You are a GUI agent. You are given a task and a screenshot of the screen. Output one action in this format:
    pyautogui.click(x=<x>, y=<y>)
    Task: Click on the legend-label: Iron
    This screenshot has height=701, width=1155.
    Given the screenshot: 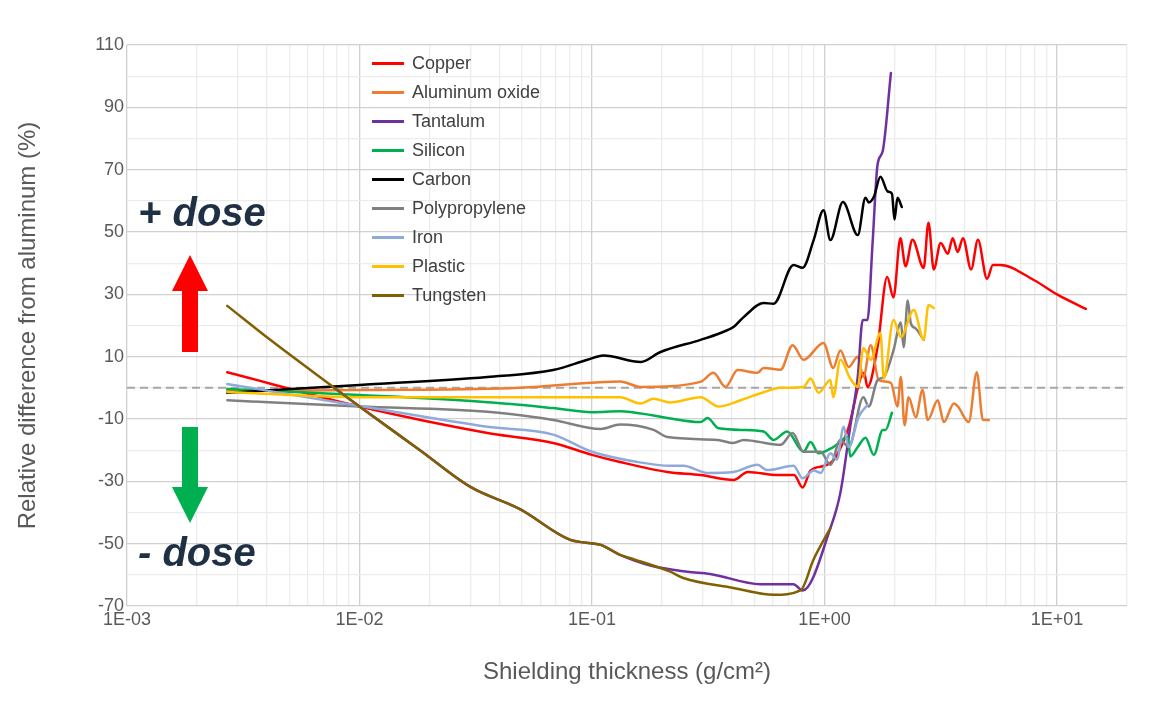 What is the action you would take?
    pyautogui.click(x=428, y=237)
    